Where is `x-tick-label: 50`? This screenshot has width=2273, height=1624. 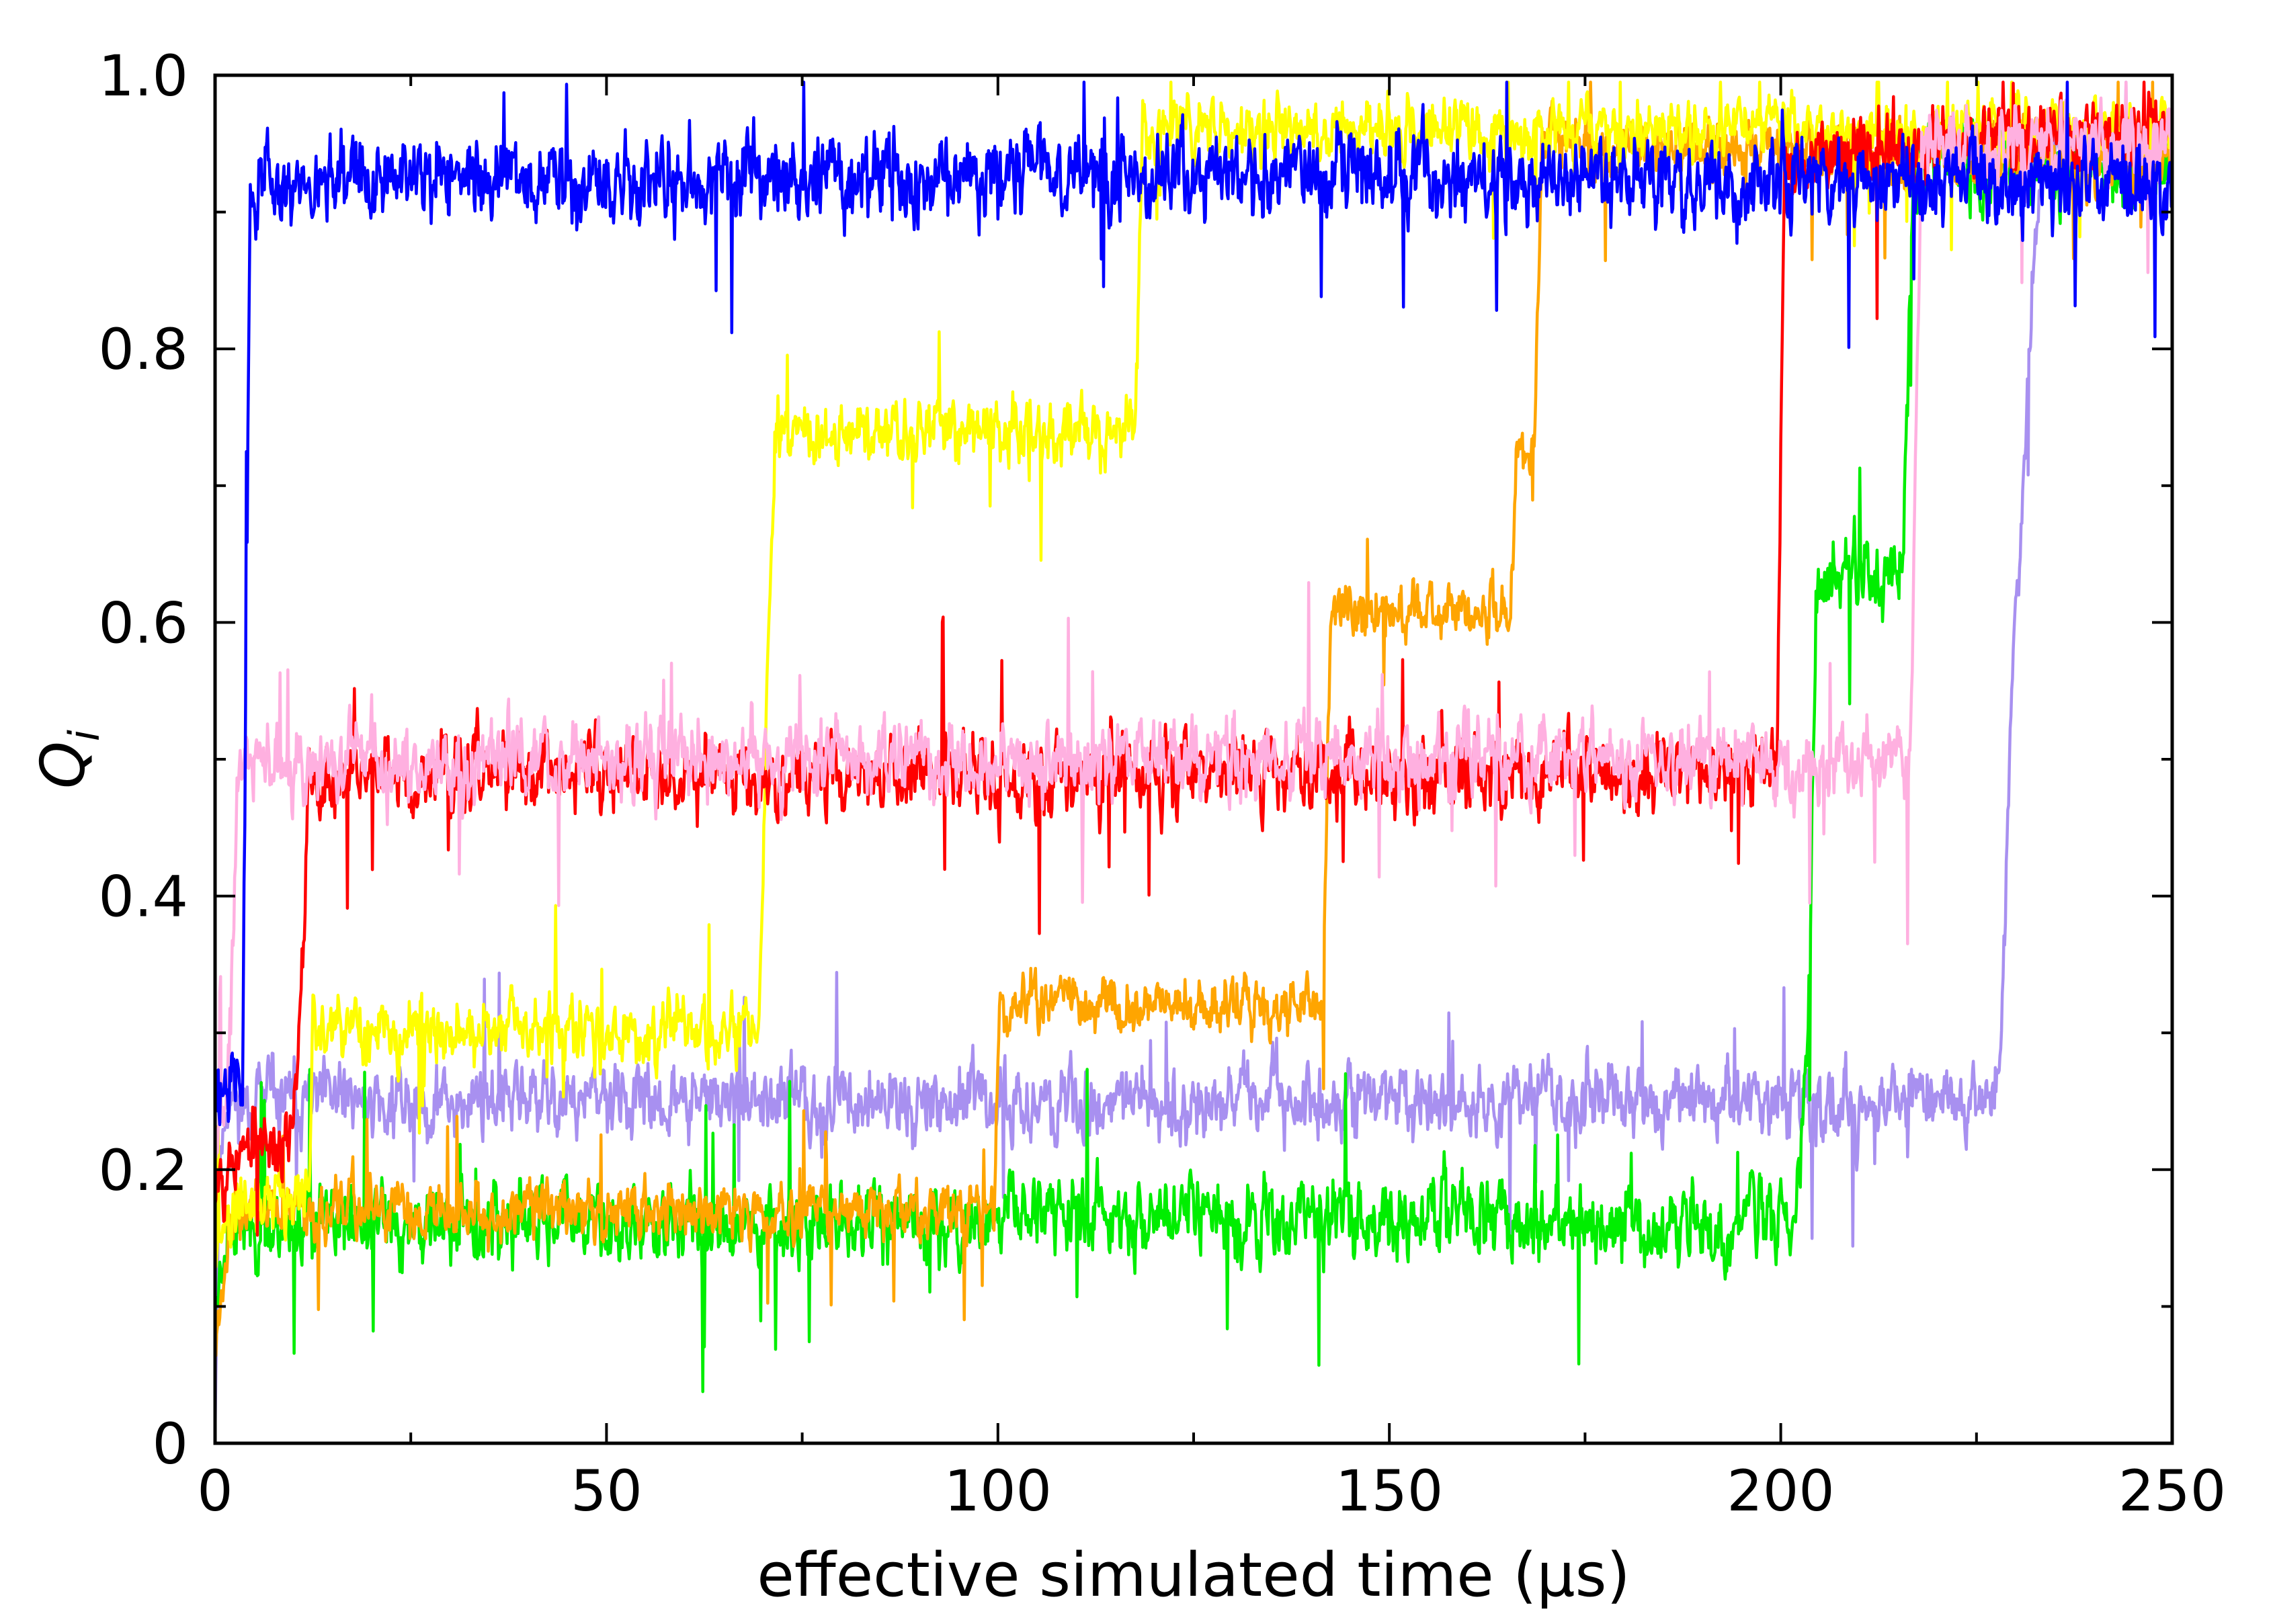
x-tick-label: 50 is located at coordinates (607, 1491).